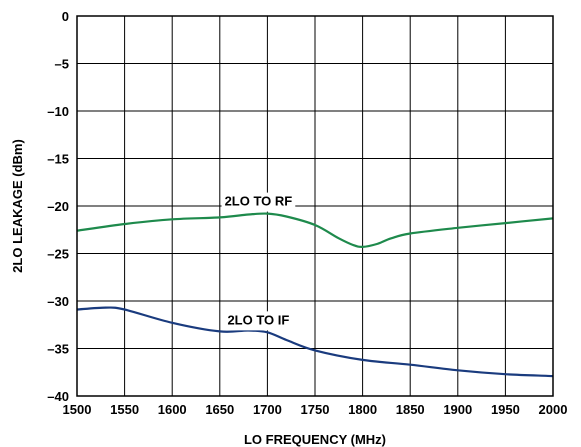 The height and width of the screenshot is (447, 581). I want to click on x-tick-label: 1600, so click(172, 409).